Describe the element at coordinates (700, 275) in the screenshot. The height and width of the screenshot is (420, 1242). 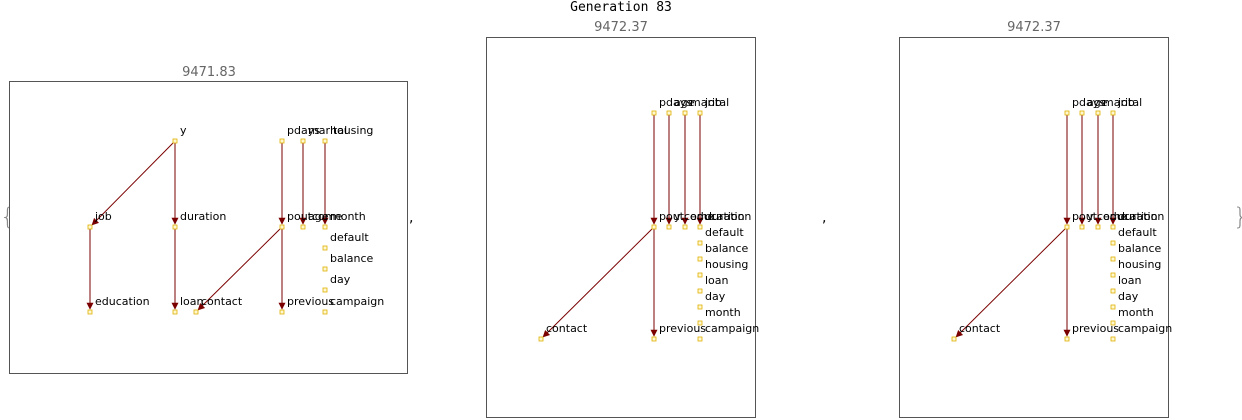
I see `graph-2-node-housing` at that location.